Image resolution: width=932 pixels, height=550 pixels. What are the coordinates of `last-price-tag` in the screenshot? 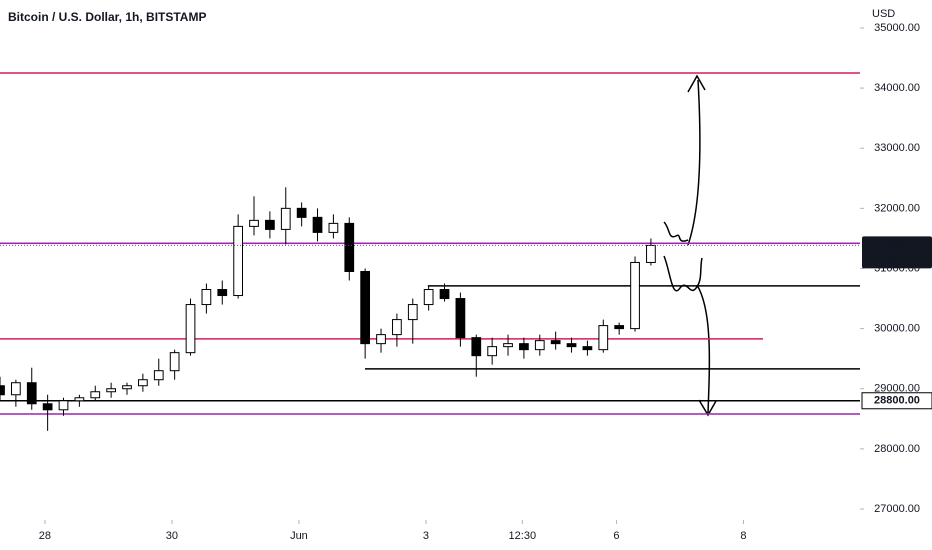 It's located at (897, 252).